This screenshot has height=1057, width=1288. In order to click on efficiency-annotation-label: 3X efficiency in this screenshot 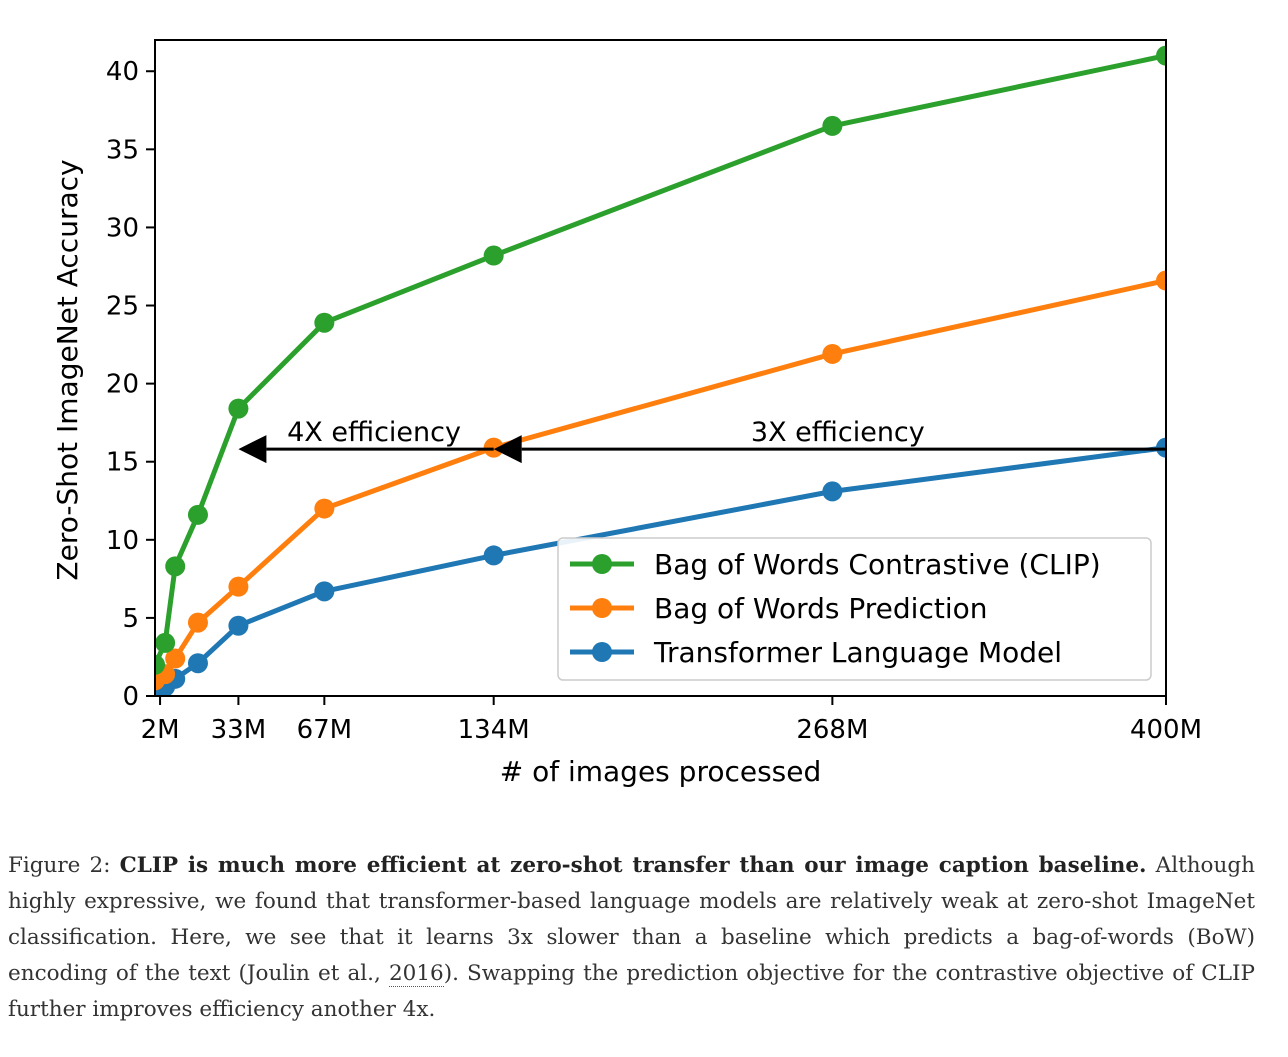, I will do `click(838, 432)`.